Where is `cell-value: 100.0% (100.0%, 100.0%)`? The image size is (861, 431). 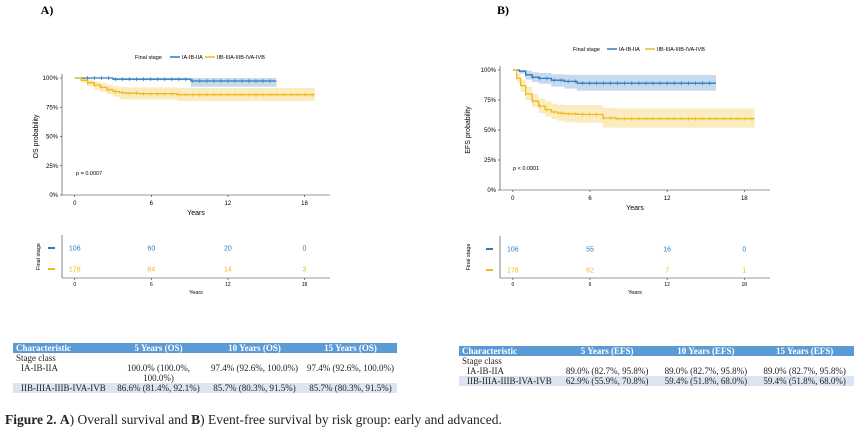 cell-value: 100.0% (100.0%, 100.0%) is located at coordinates (158, 373).